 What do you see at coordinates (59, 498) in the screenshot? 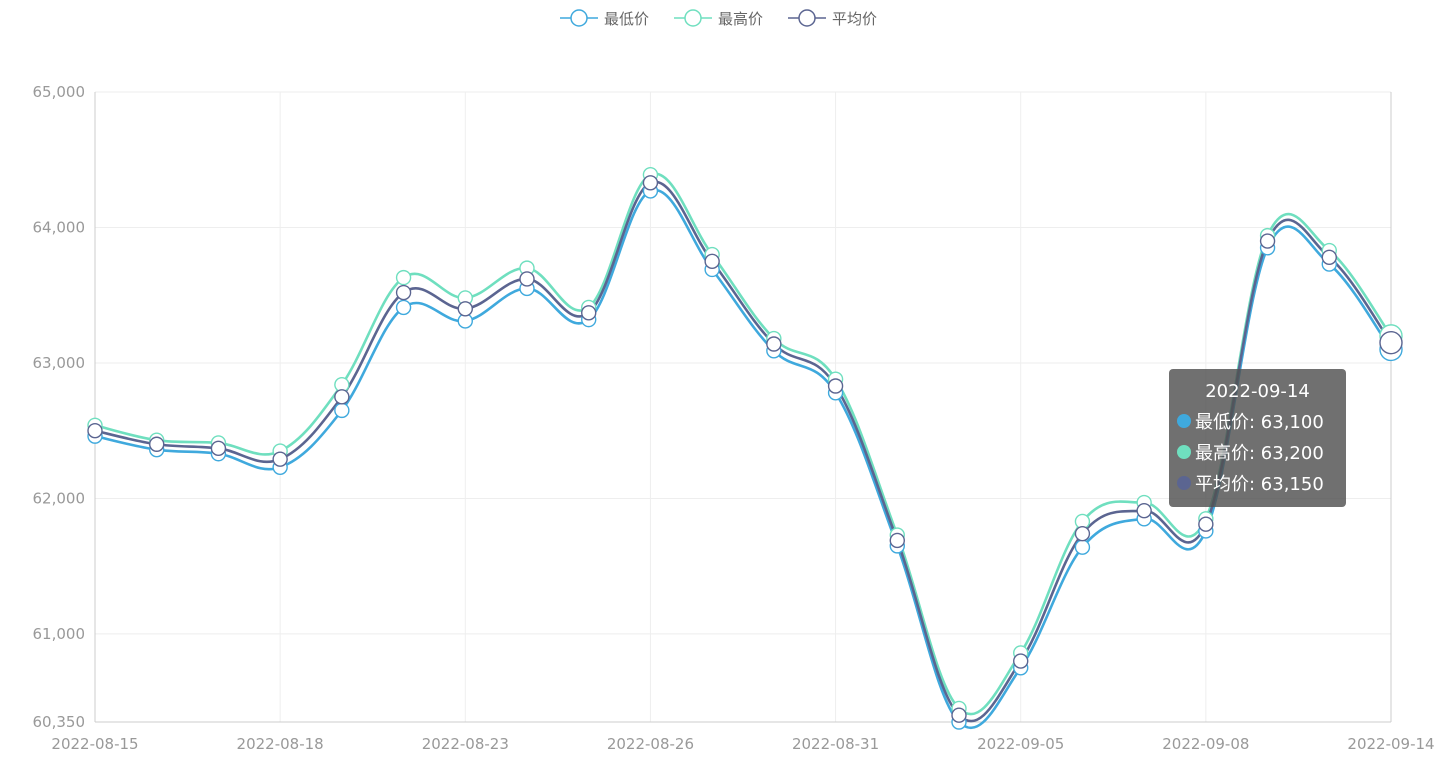
I see `y-tick-label: 62,000` at bounding box center [59, 498].